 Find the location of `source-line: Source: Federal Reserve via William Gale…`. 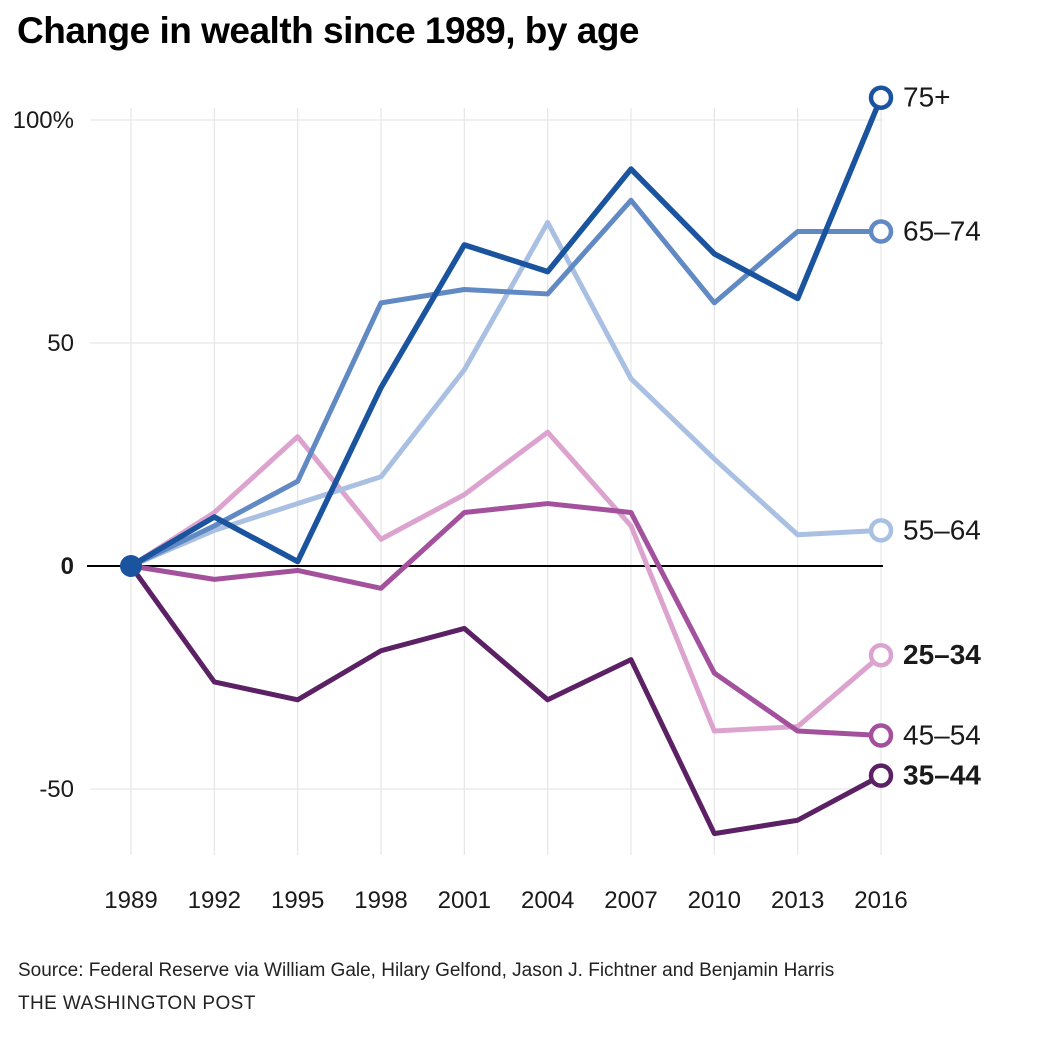

source-line: Source: Federal Reserve via William Gale… is located at coordinates (426, 970).